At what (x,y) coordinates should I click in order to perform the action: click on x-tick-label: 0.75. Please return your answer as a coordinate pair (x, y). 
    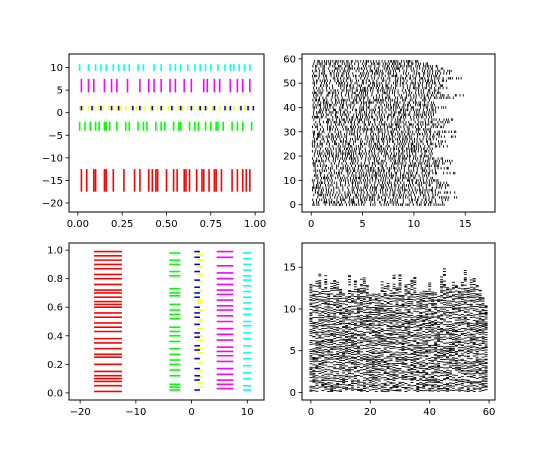
    Looking at the image, I should click on (211, 224).